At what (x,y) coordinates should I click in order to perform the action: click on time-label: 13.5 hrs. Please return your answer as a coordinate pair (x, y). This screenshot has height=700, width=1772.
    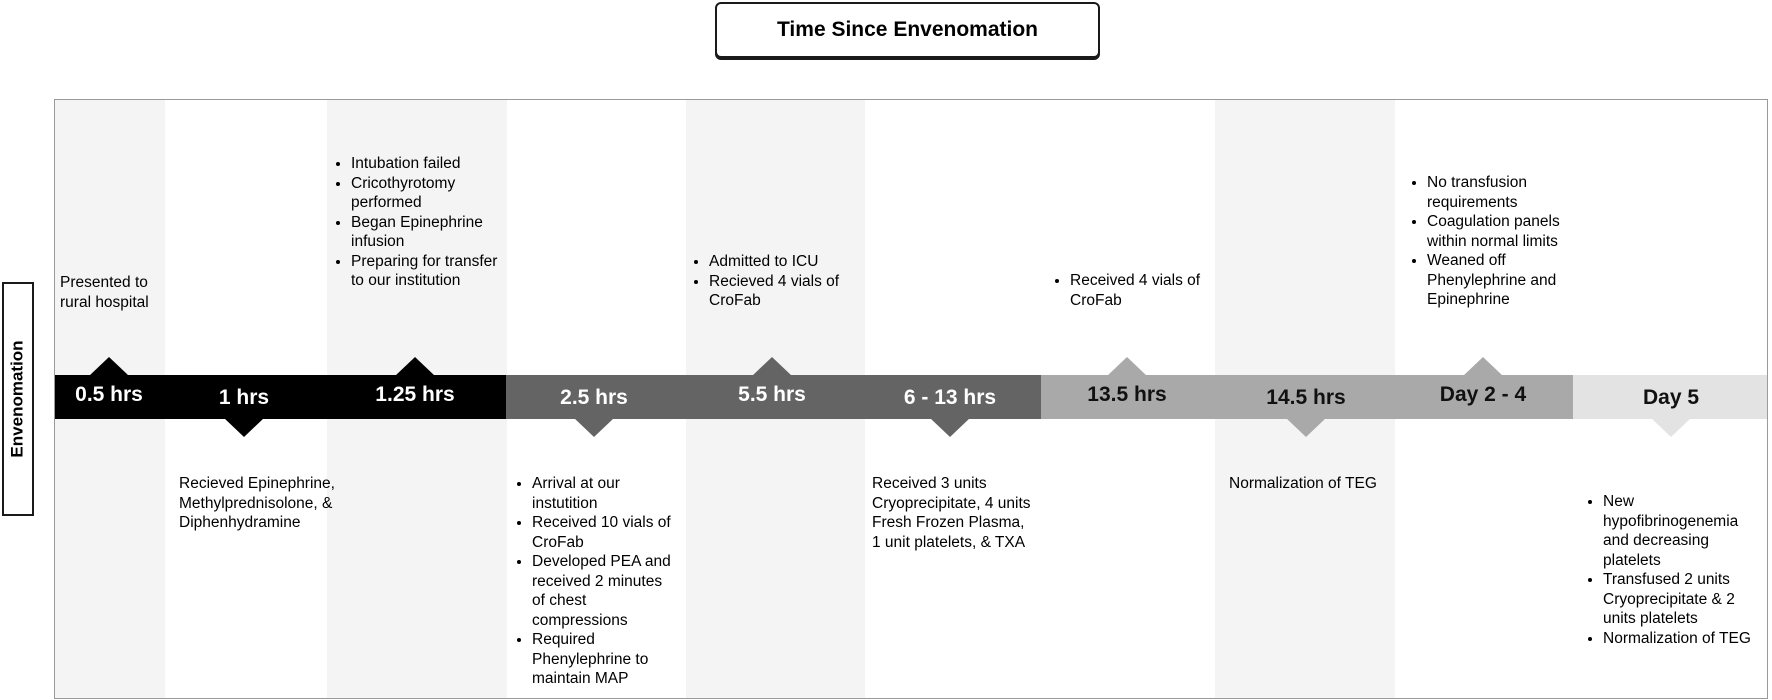
    Looking at the image, I should click on (1127, 394).